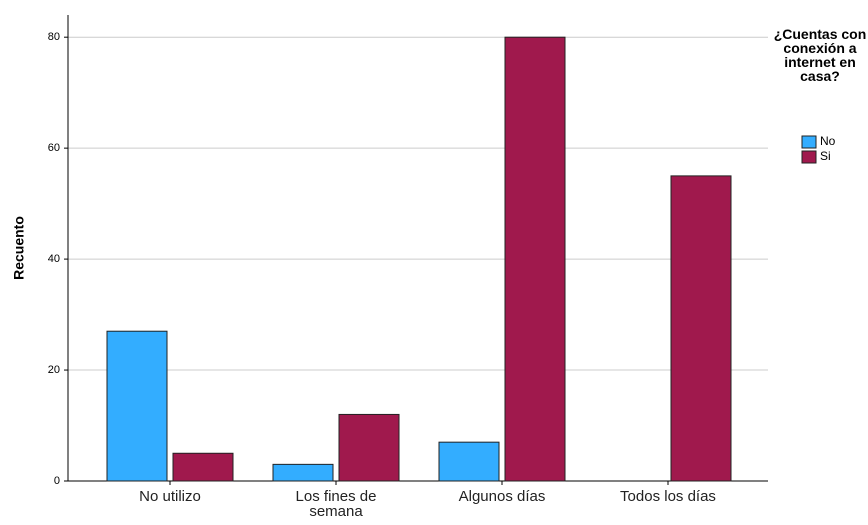 The width and height of the screenshot is (868, 525). I want to click on y-tick-label: 0, so click(57, 481).